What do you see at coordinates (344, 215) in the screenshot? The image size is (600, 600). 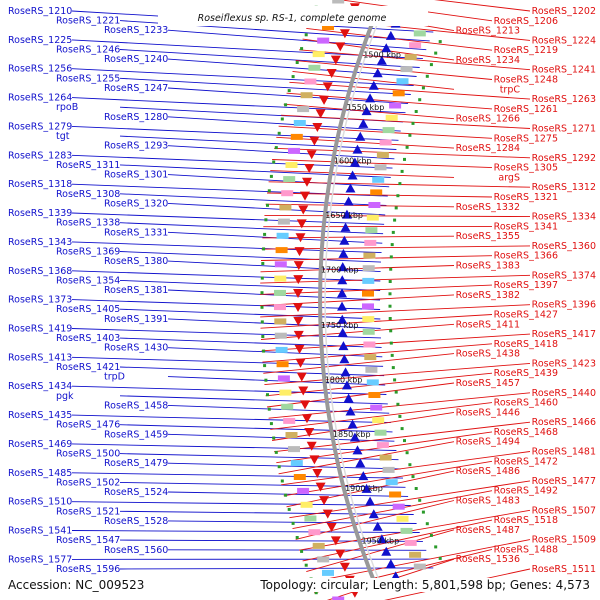 I see `ruler-label: 1650 kbp` at bounding box center [344, 215].